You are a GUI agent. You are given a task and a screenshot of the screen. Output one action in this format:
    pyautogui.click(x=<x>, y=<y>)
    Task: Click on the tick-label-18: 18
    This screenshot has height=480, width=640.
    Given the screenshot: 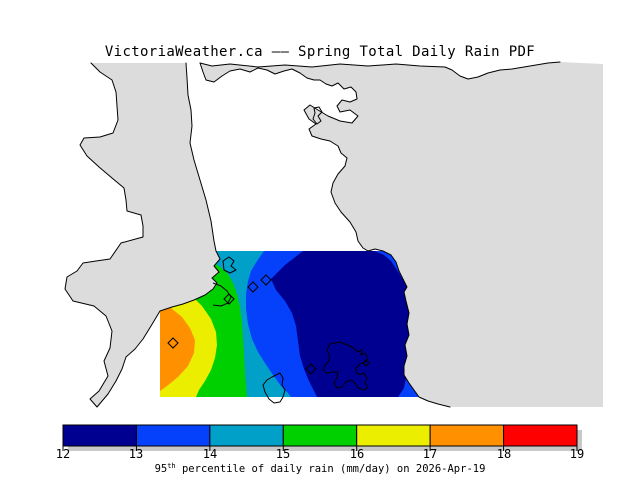 What is the action you would take?
    pyautogui.click(x=504, y=454)
    